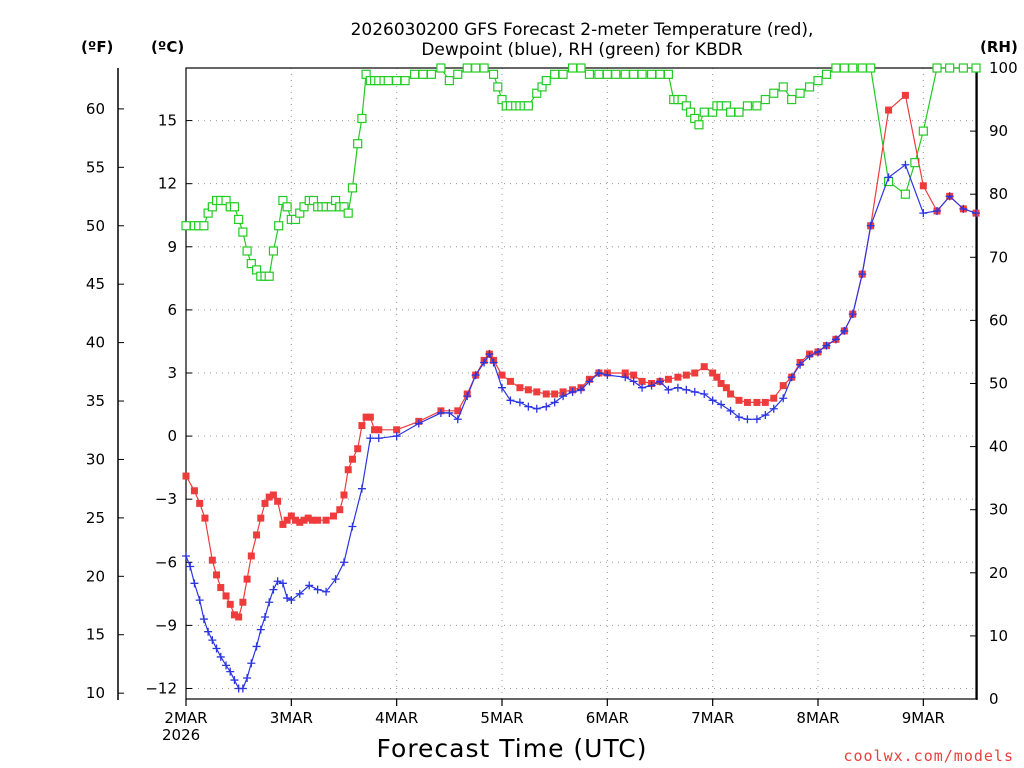  What do you see at coordinates (167, 47) in the screenshot?
I see `celsius-unit-label: (ºC)` at bounding box center [167, 47].